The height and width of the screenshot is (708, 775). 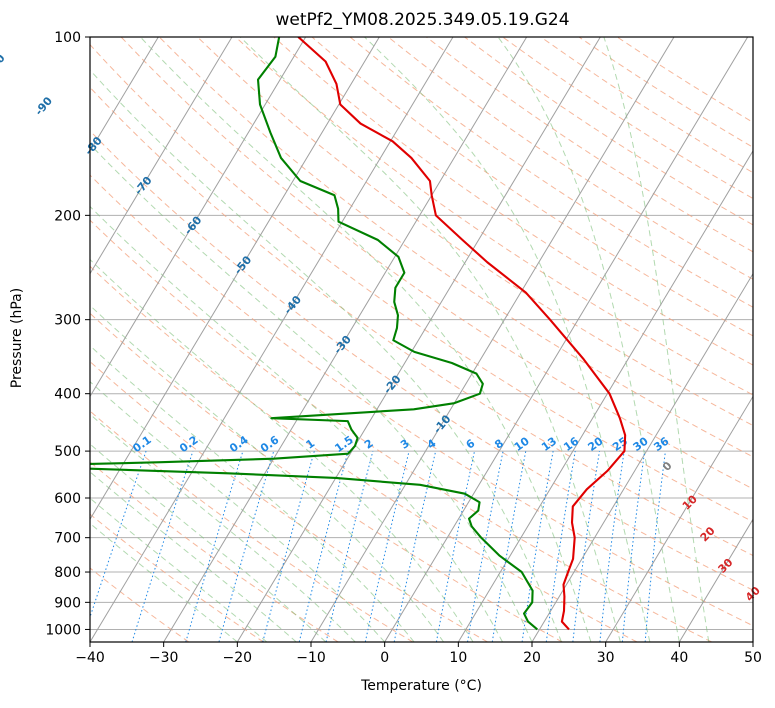 I want to click on isotherm-label: -100, so click(x=4, y=66).